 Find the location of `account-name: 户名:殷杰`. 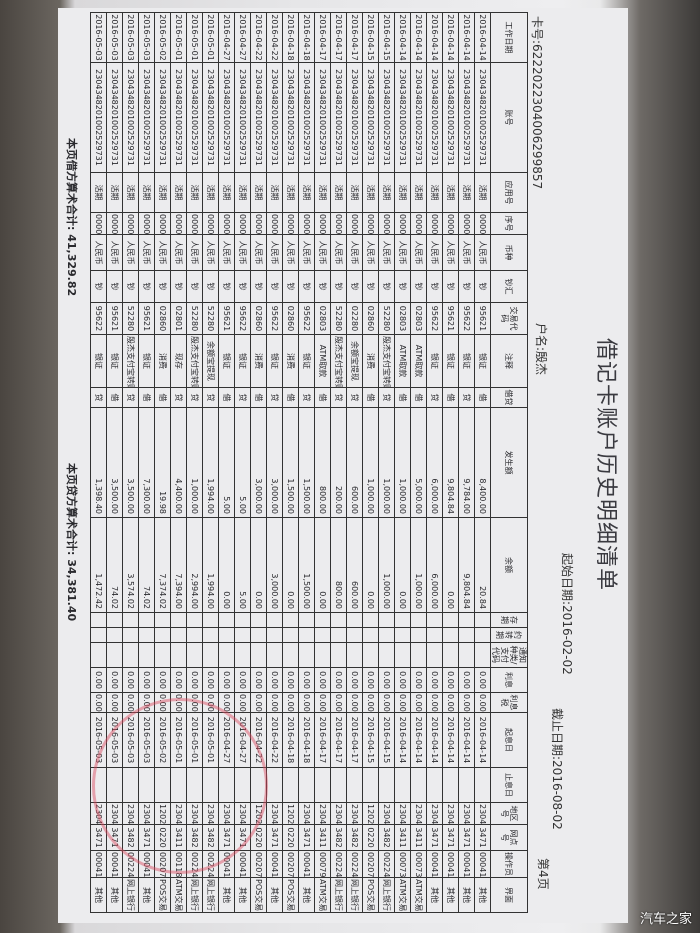

account-name: 户名:殷杰 is located at coordinates (541, 349).